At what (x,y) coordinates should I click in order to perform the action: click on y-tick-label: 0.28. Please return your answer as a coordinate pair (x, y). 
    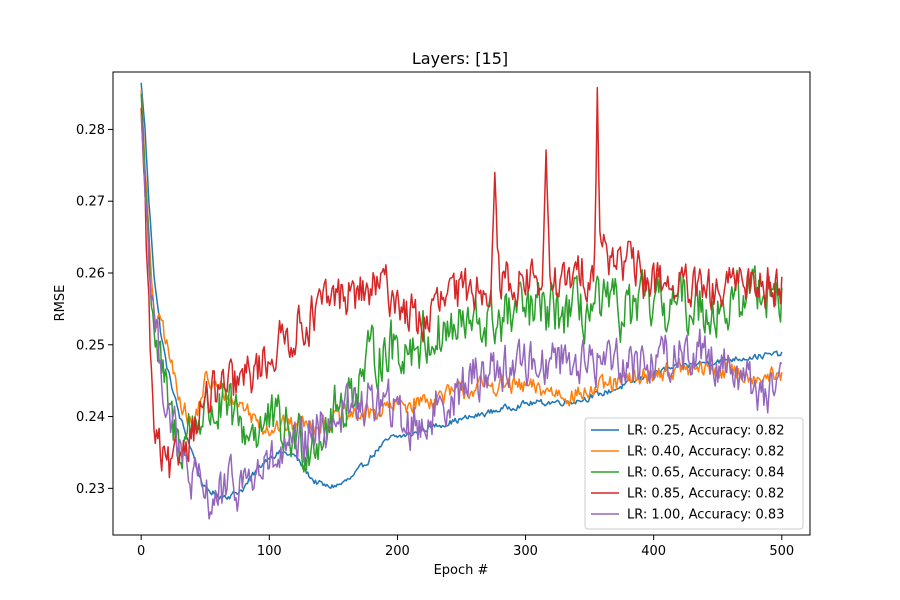
    Looking at the image, I should click on (90, 130).